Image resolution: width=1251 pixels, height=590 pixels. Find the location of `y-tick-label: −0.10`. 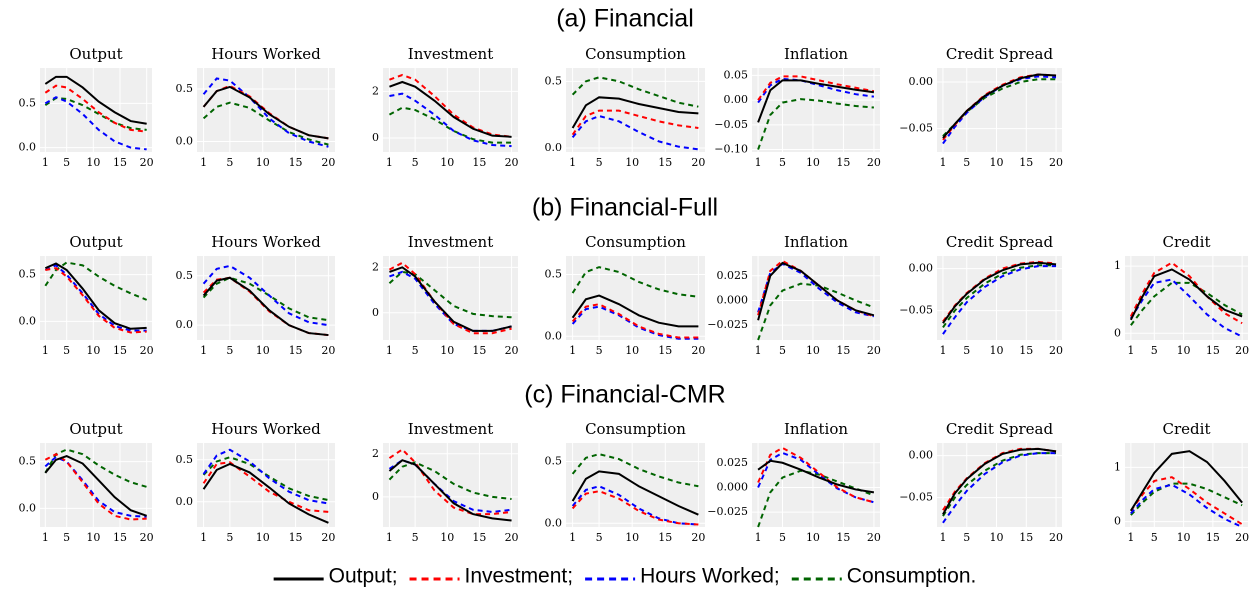

y-tick-label: −0.10 is located at coordinates (731, 149).